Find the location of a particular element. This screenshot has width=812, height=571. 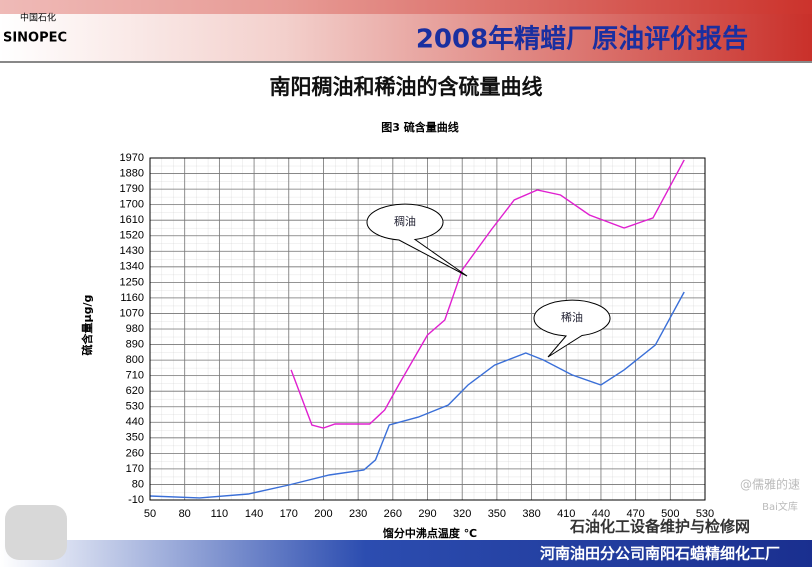

x-tick-label: 500 is located at coordinates (670, 514).